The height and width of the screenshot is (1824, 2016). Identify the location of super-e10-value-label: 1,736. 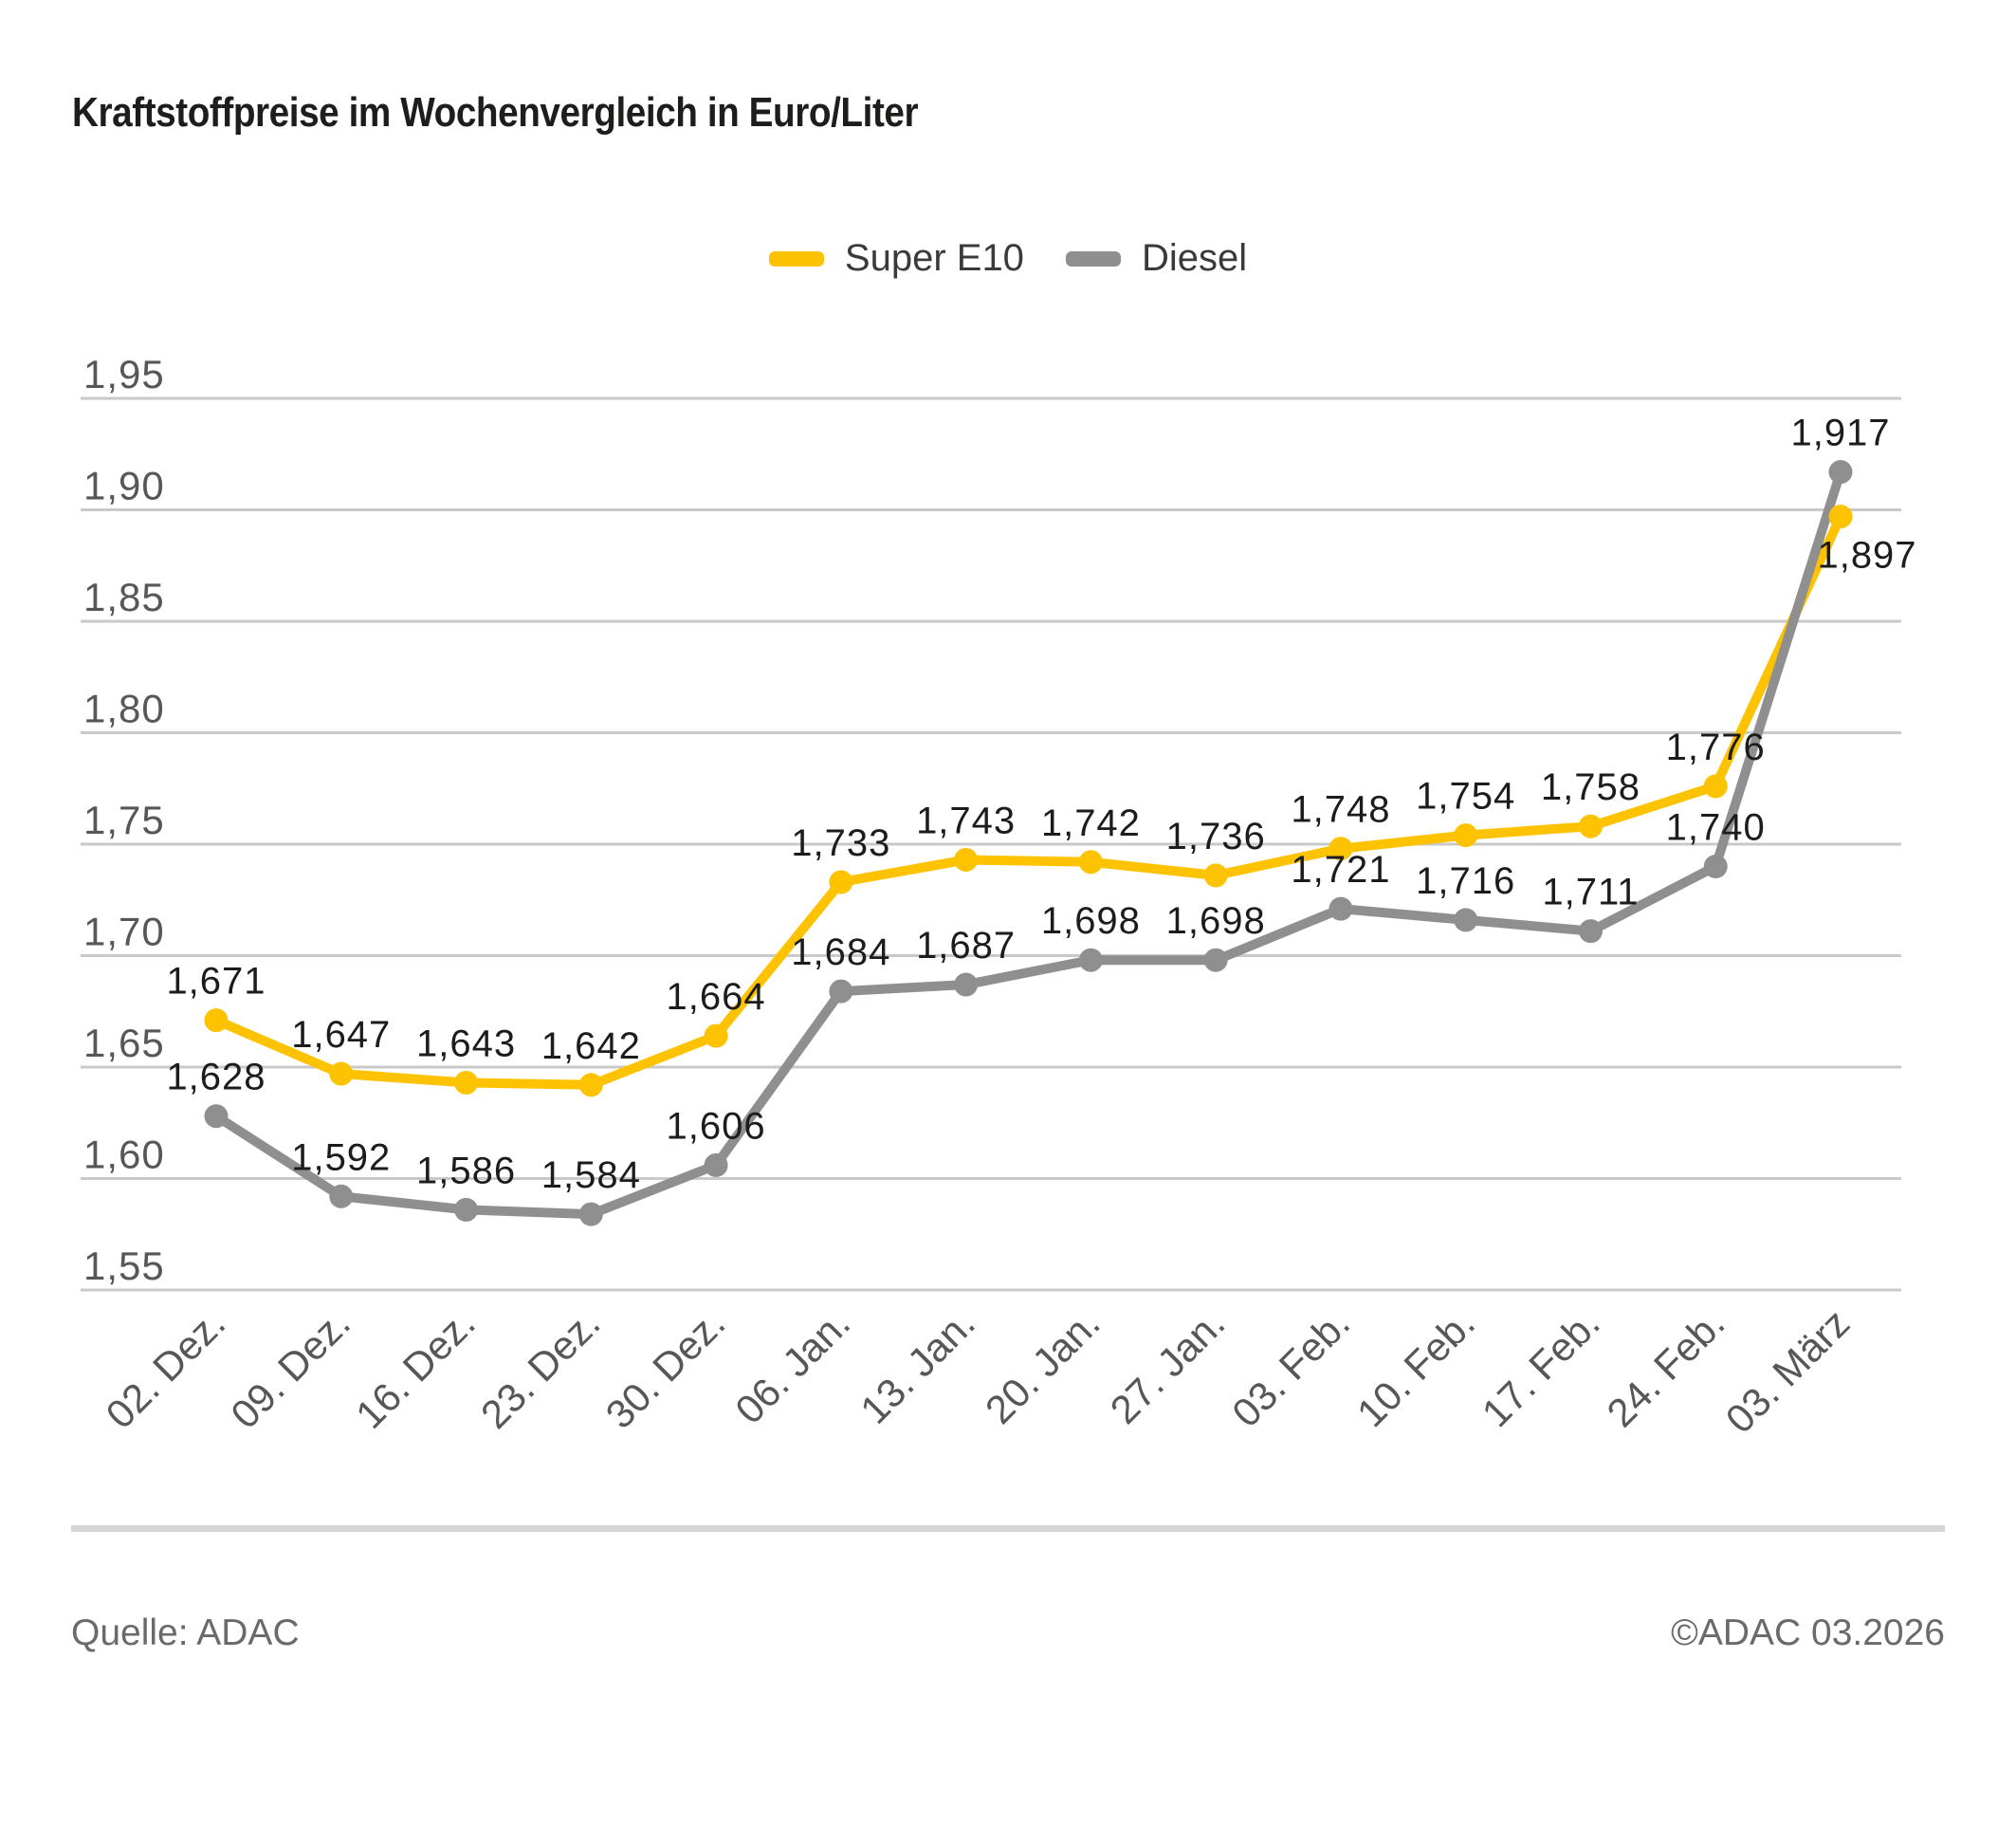
(1216, 836).